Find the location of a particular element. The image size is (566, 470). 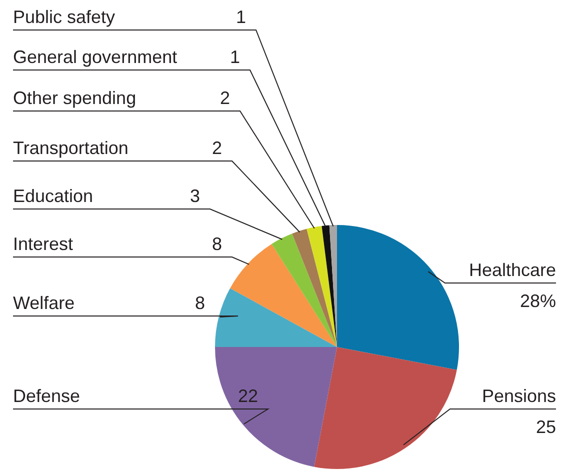

slice-label: Pensions is located at coordinates (519, 396).